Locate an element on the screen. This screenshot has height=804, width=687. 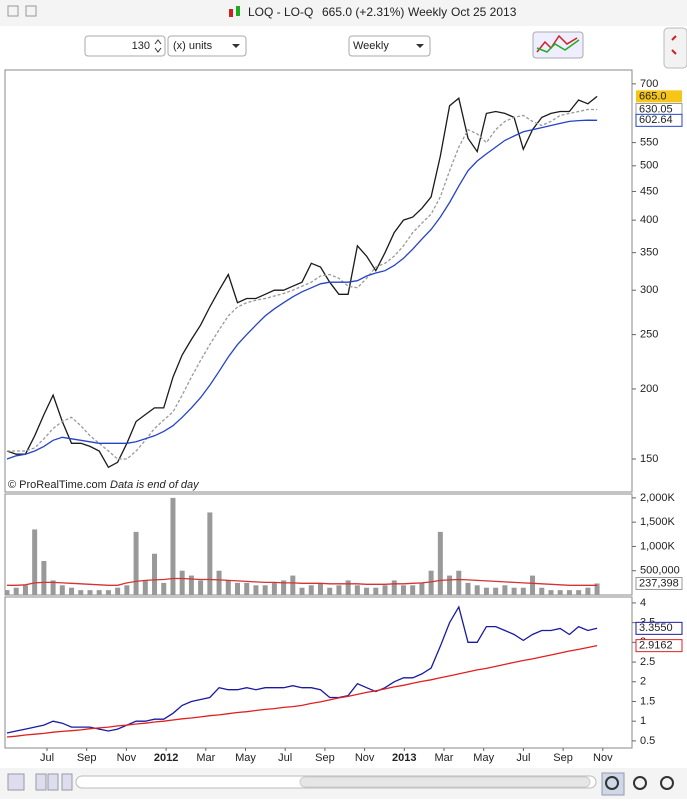
x-tick-label: Jul is located at coordinates (47, 758).